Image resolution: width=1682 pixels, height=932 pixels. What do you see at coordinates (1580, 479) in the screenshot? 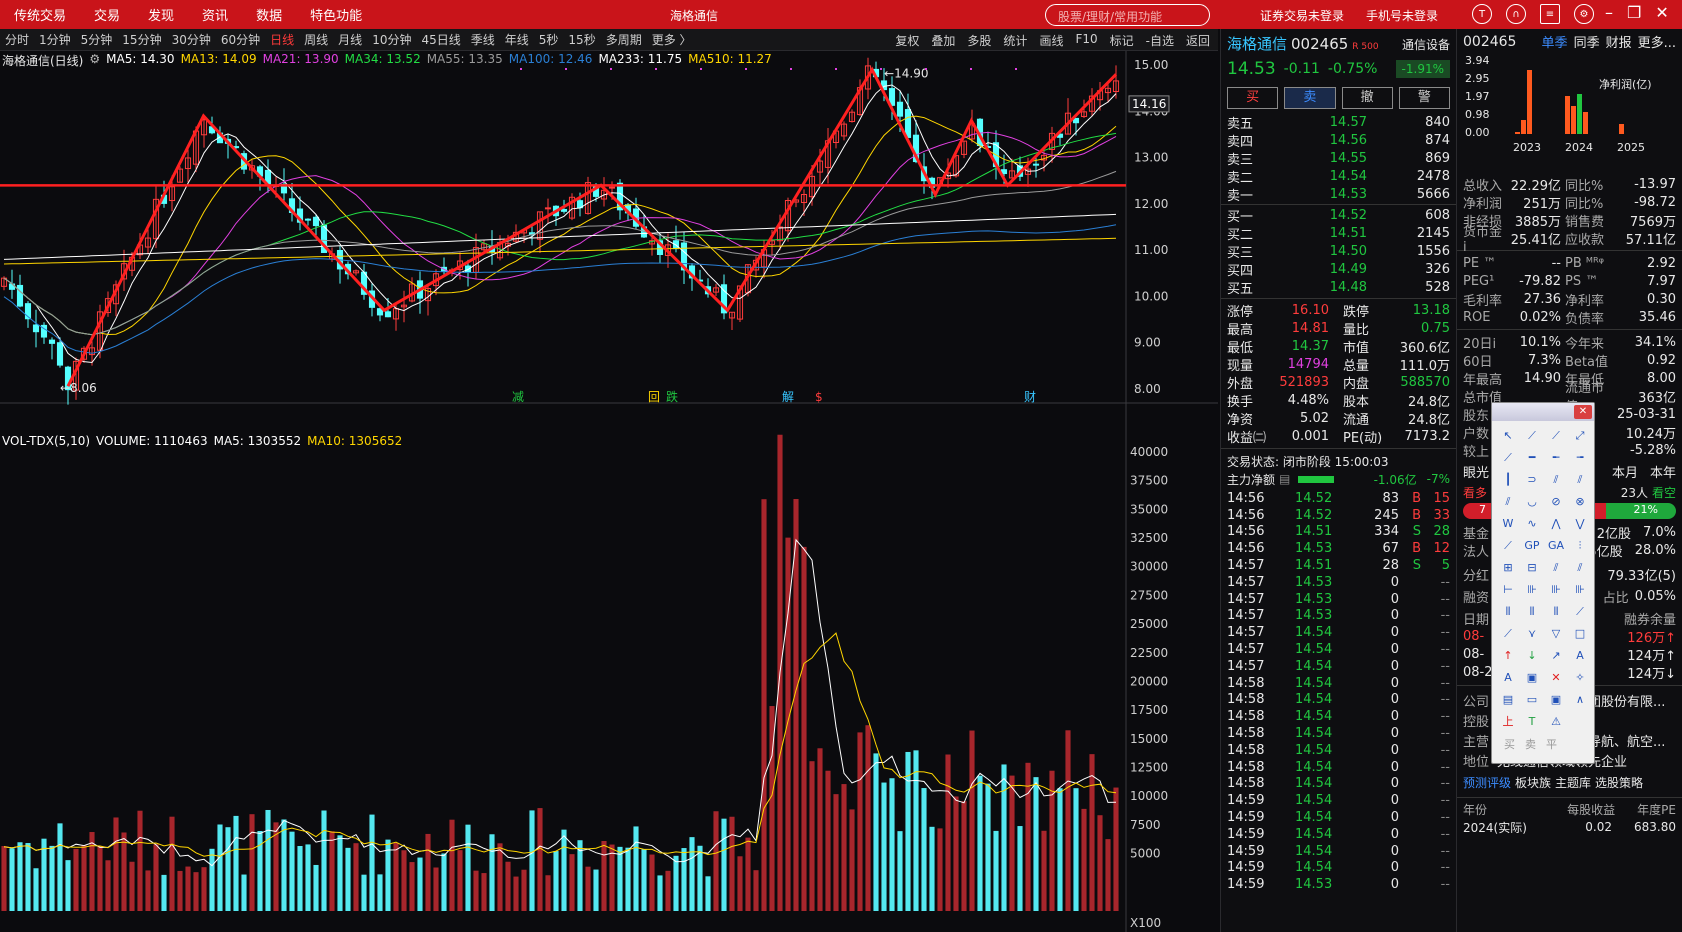
I see `parallel2-icon: ⫽` at bounding box center [1580, 479].